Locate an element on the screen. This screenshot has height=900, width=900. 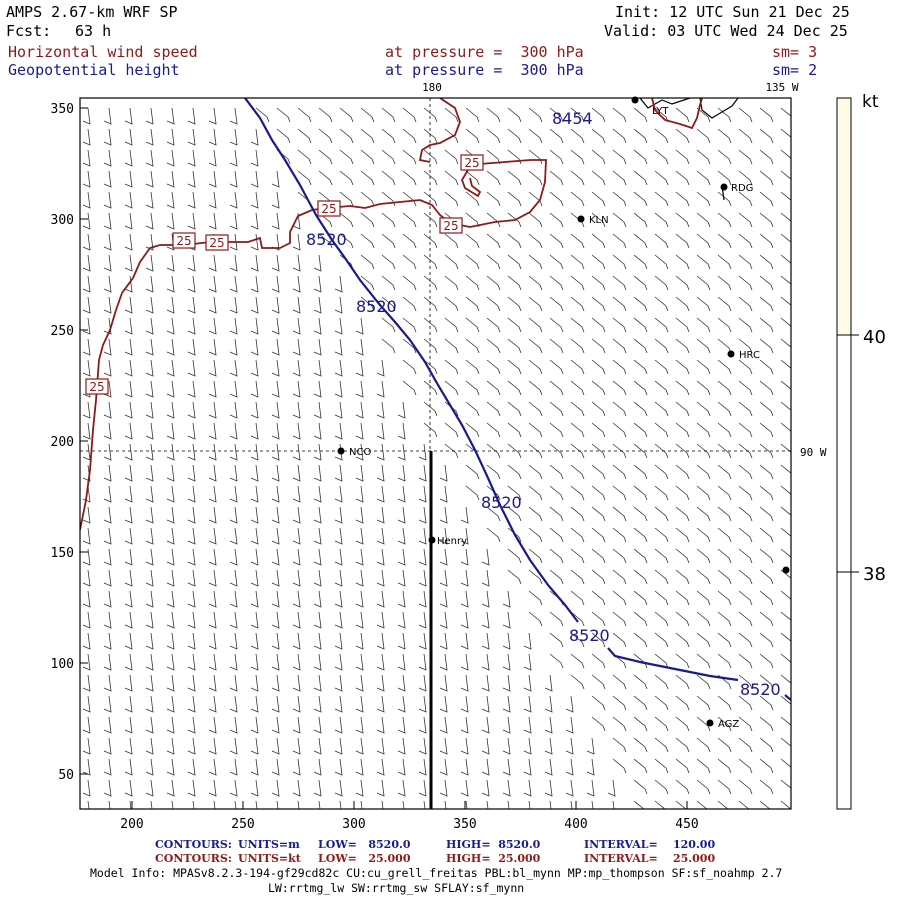
wind-contour-label: 25 is located at coordinates (328, 209).